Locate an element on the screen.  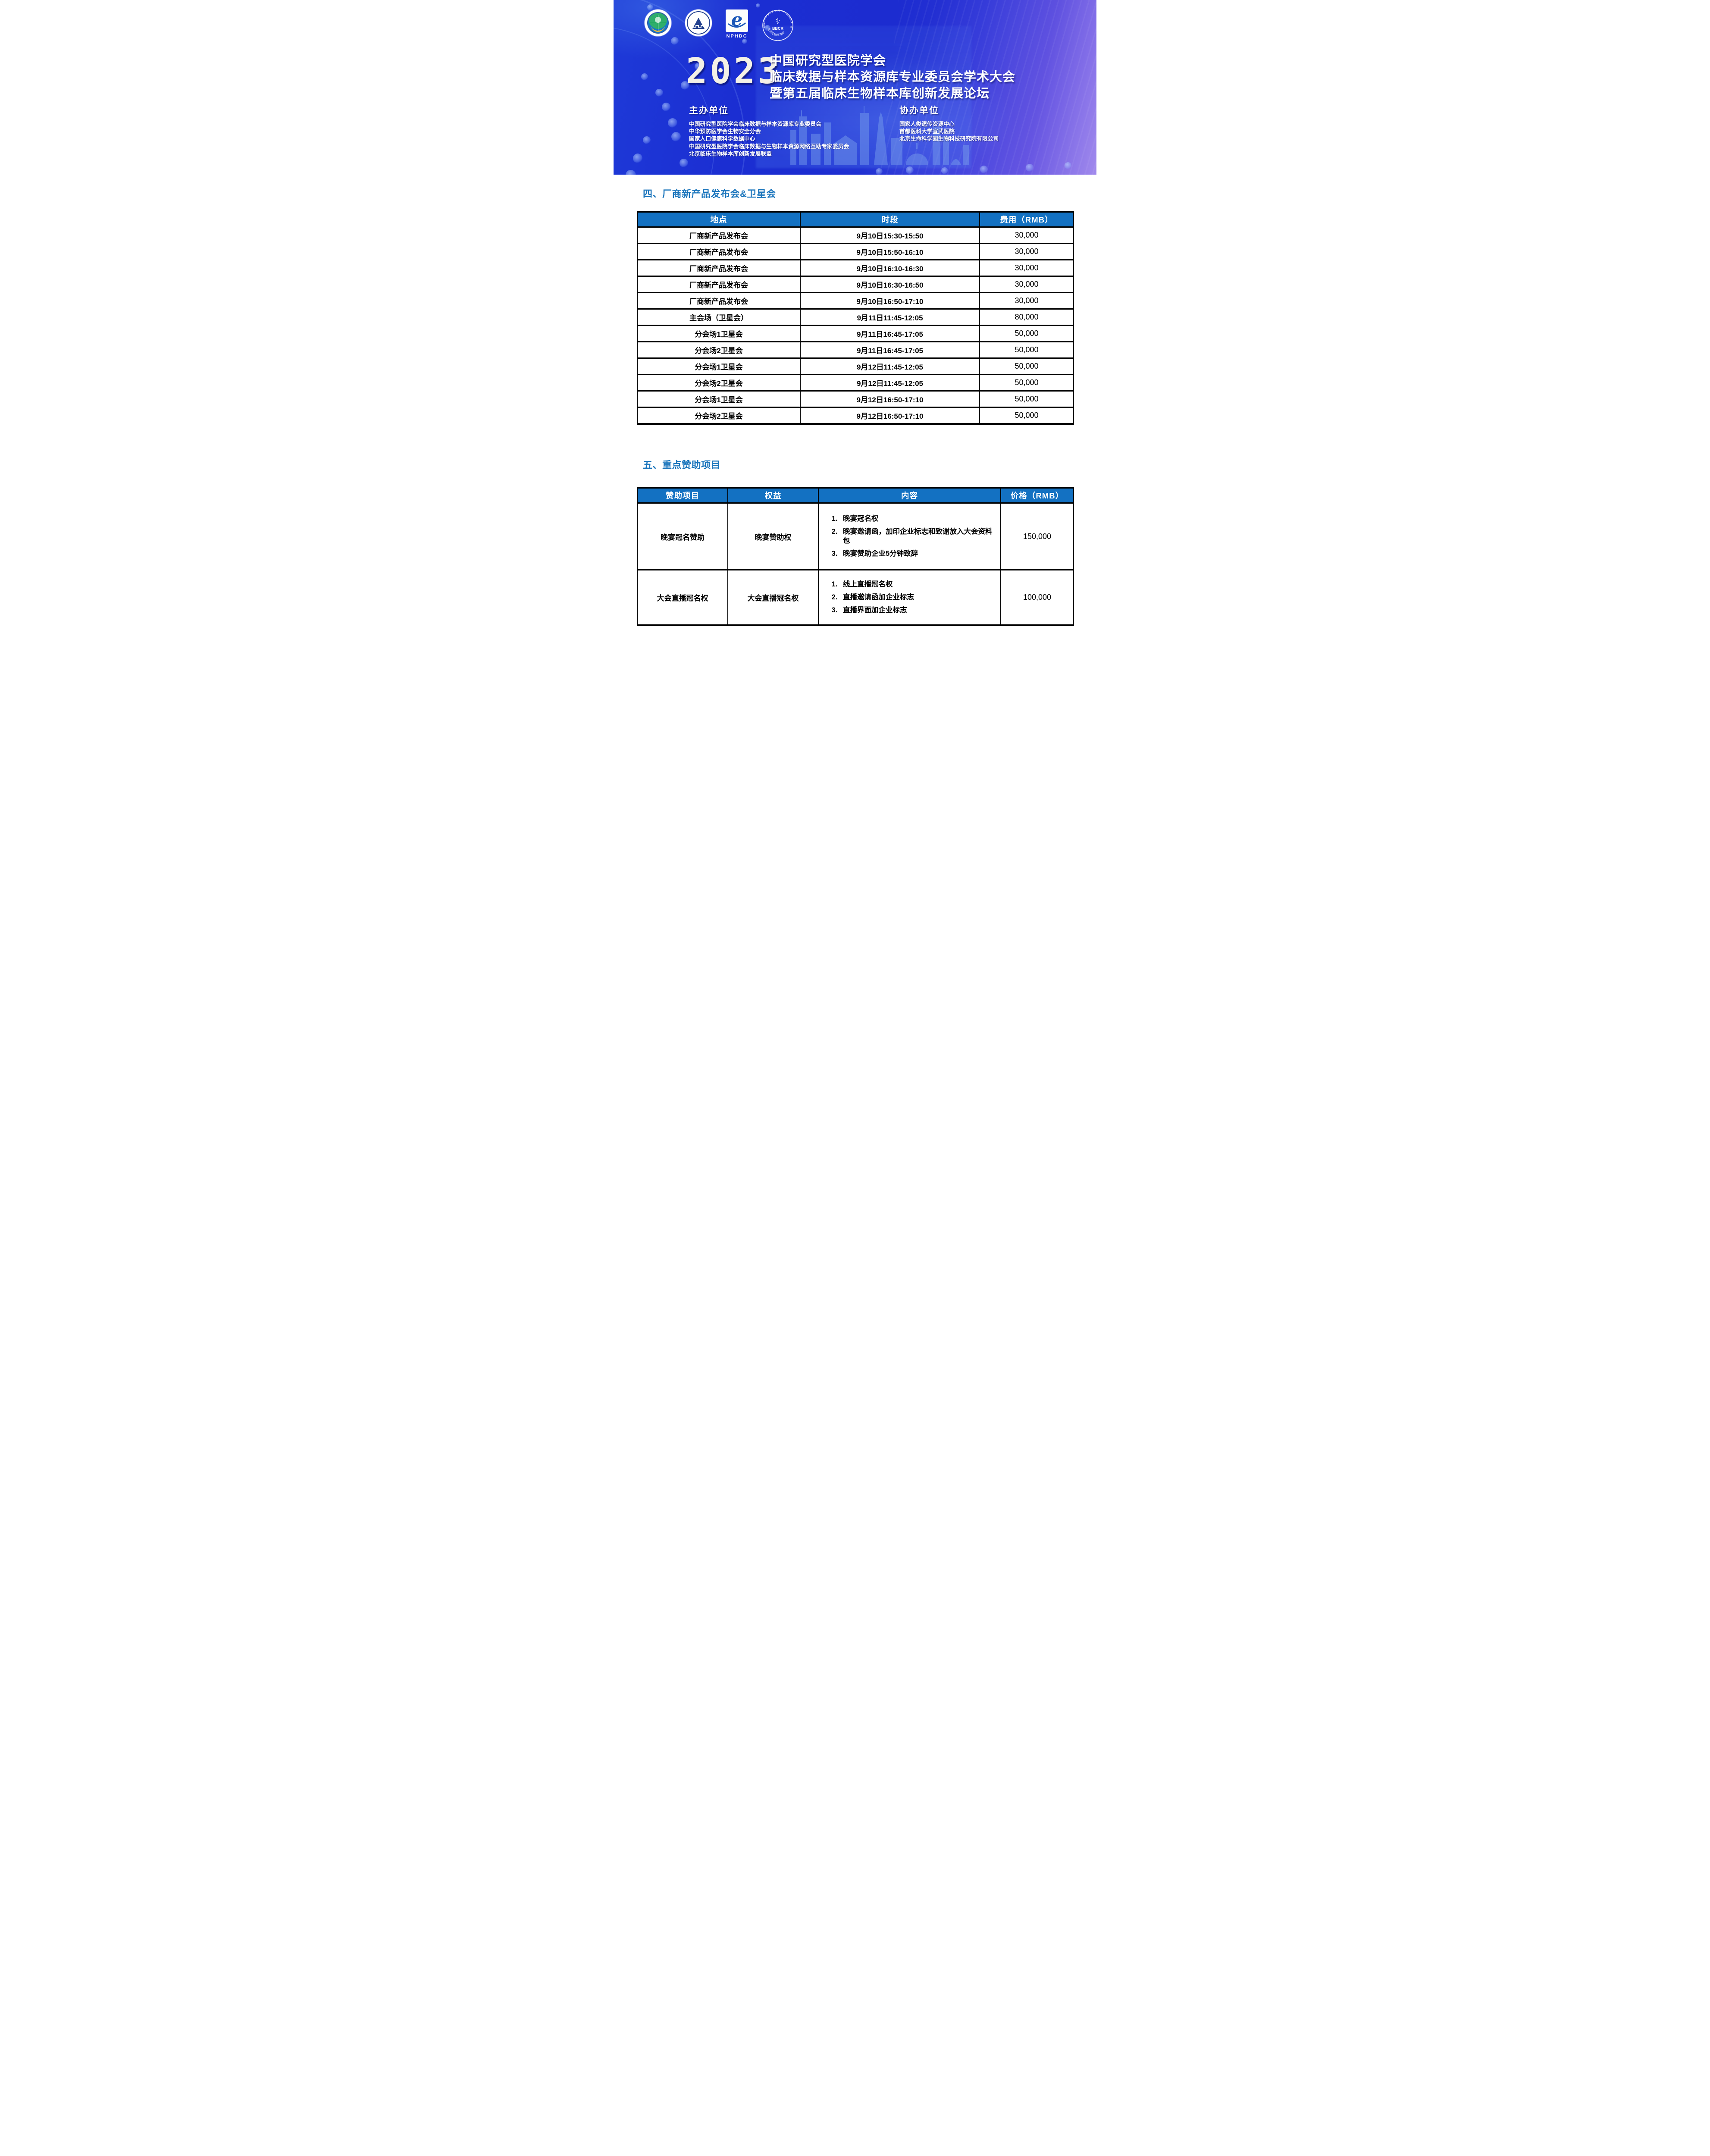
content-item: 晚宴冠名权 is located at coordinates (918, 518).